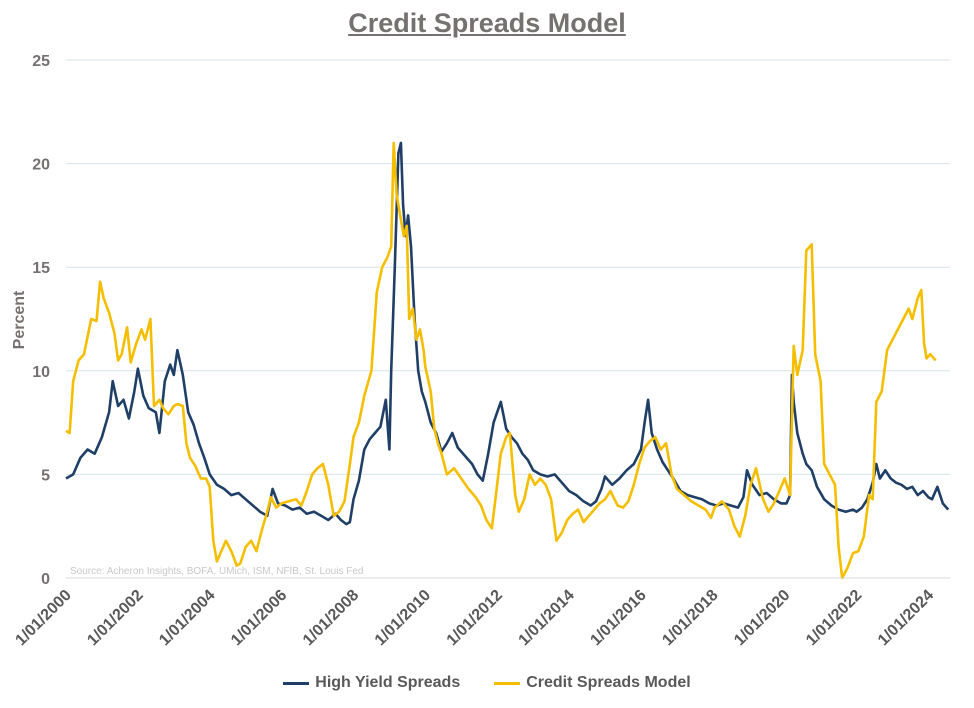  Describe the element at coordinates (43, 618) in the screenshot. I see `x-tick-label-2000: 1/01/2000` at that location.